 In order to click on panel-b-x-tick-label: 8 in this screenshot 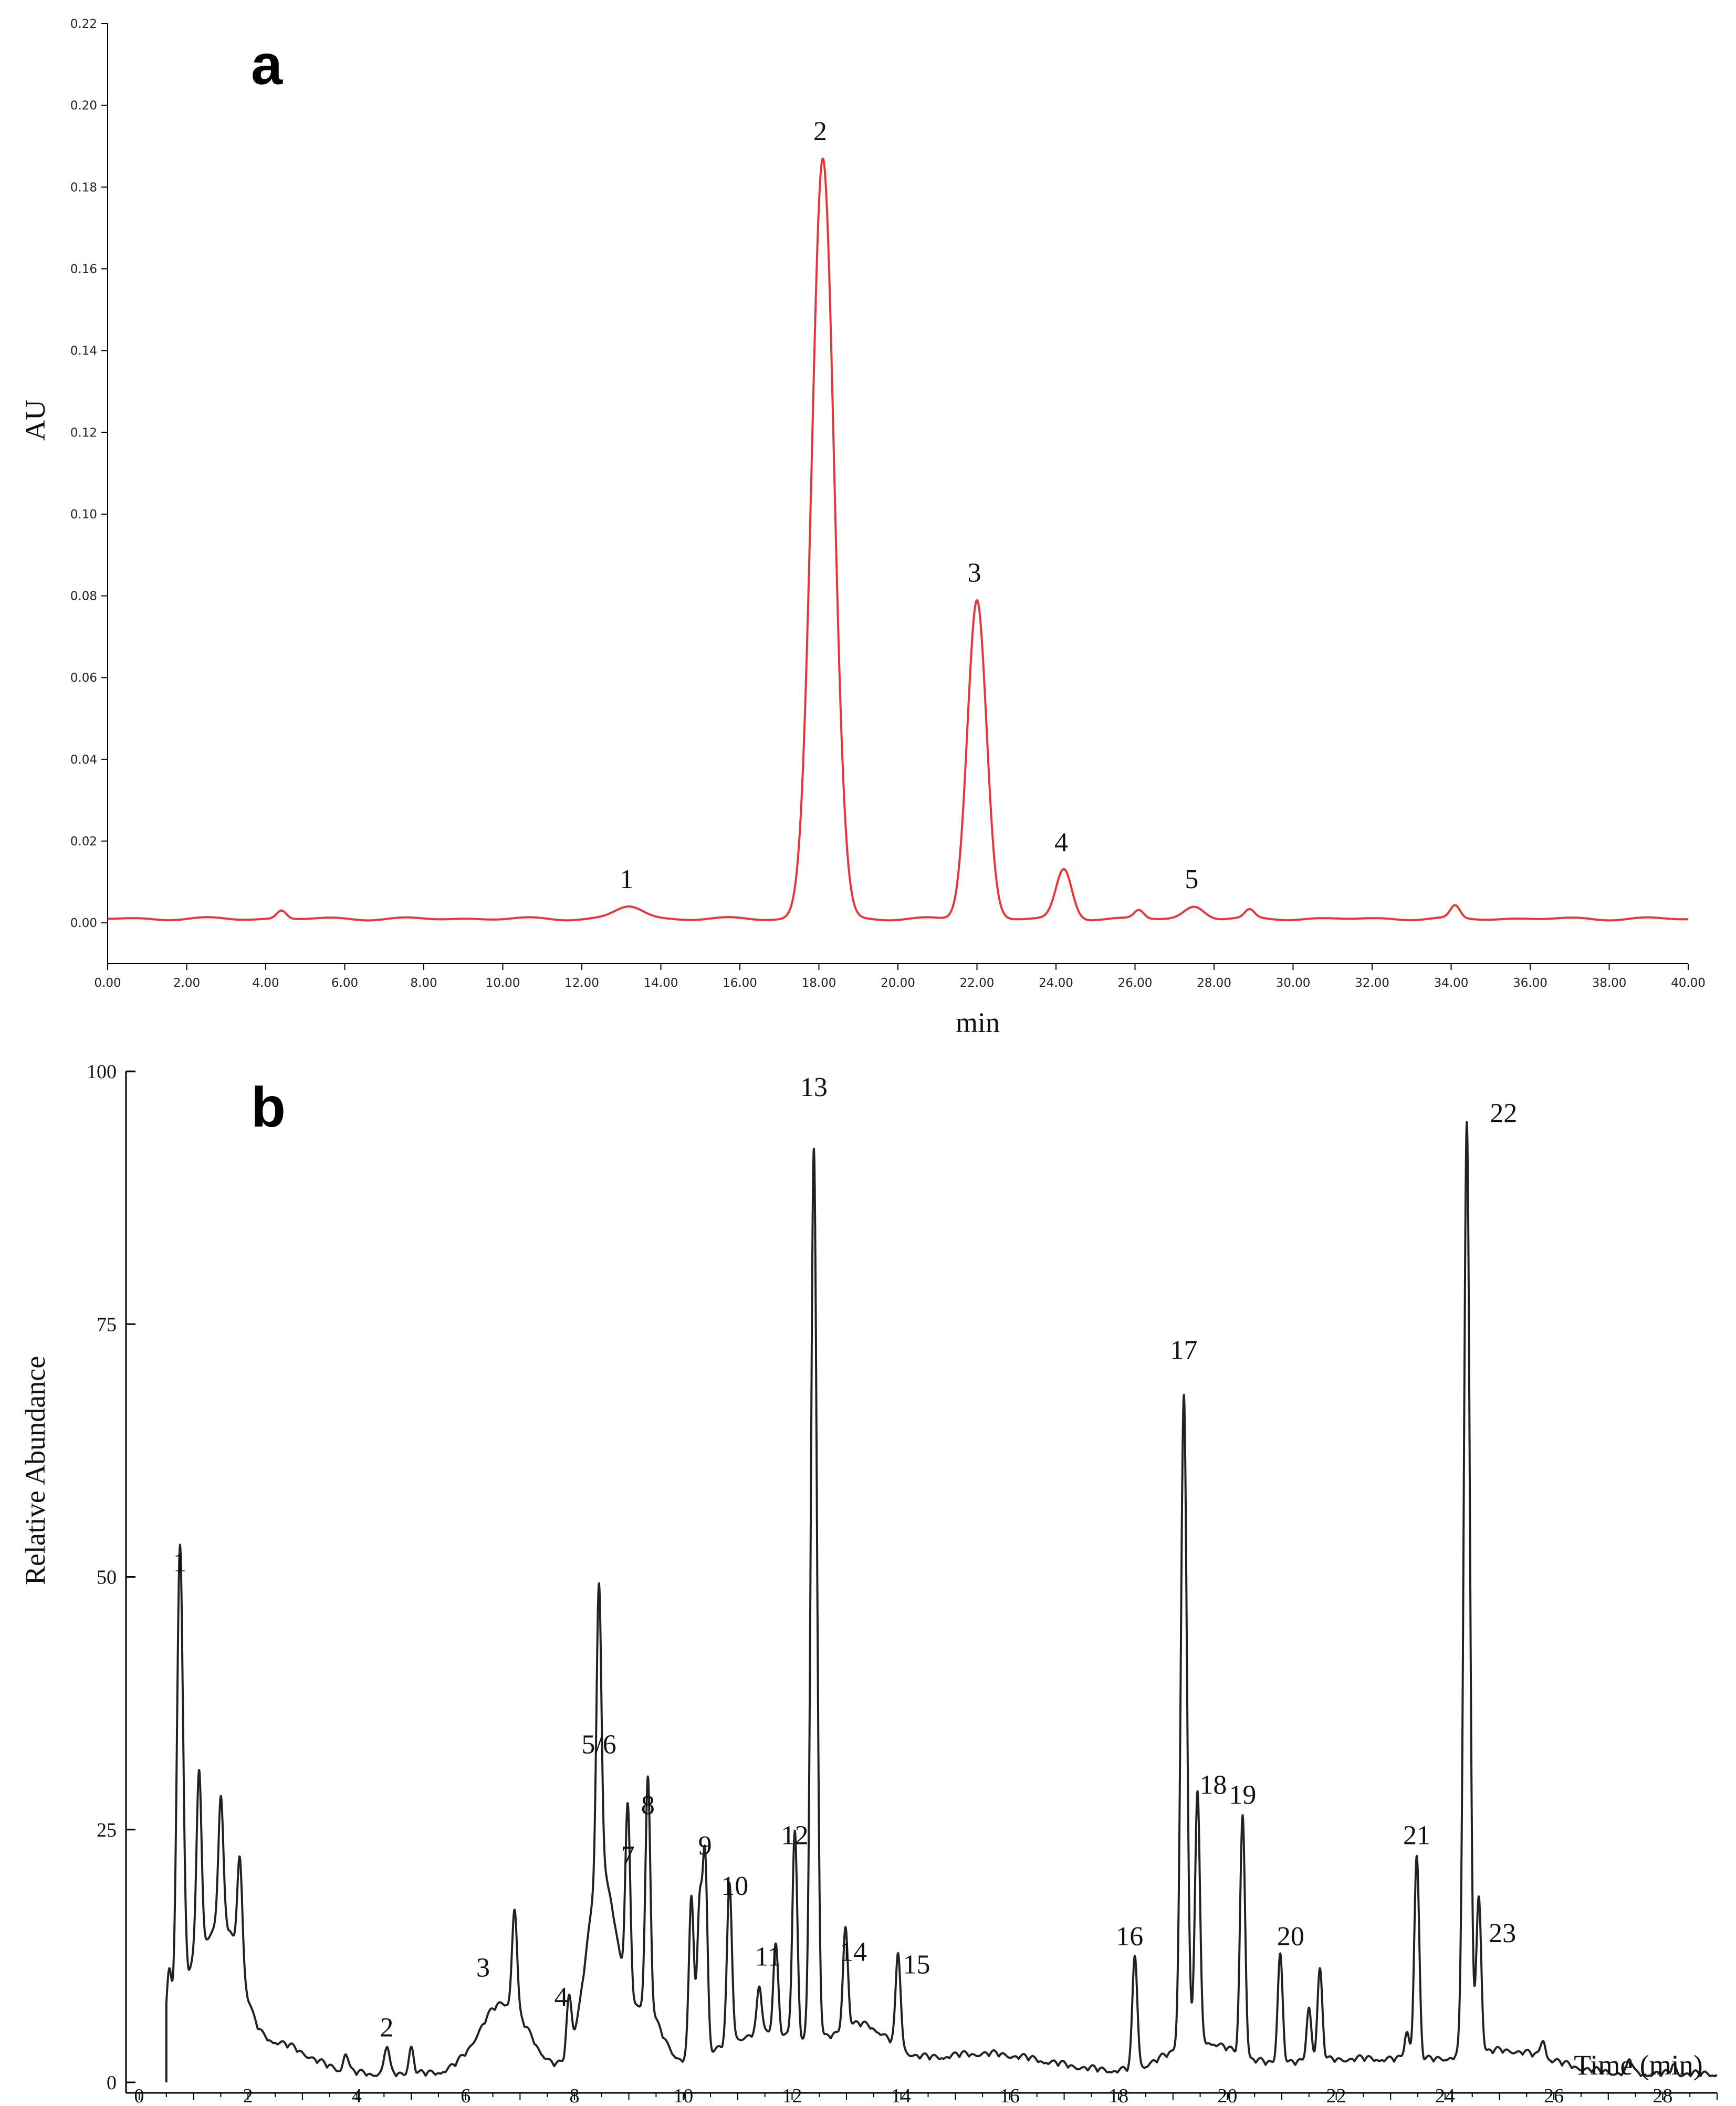, I will do `click(574, 2095)`.